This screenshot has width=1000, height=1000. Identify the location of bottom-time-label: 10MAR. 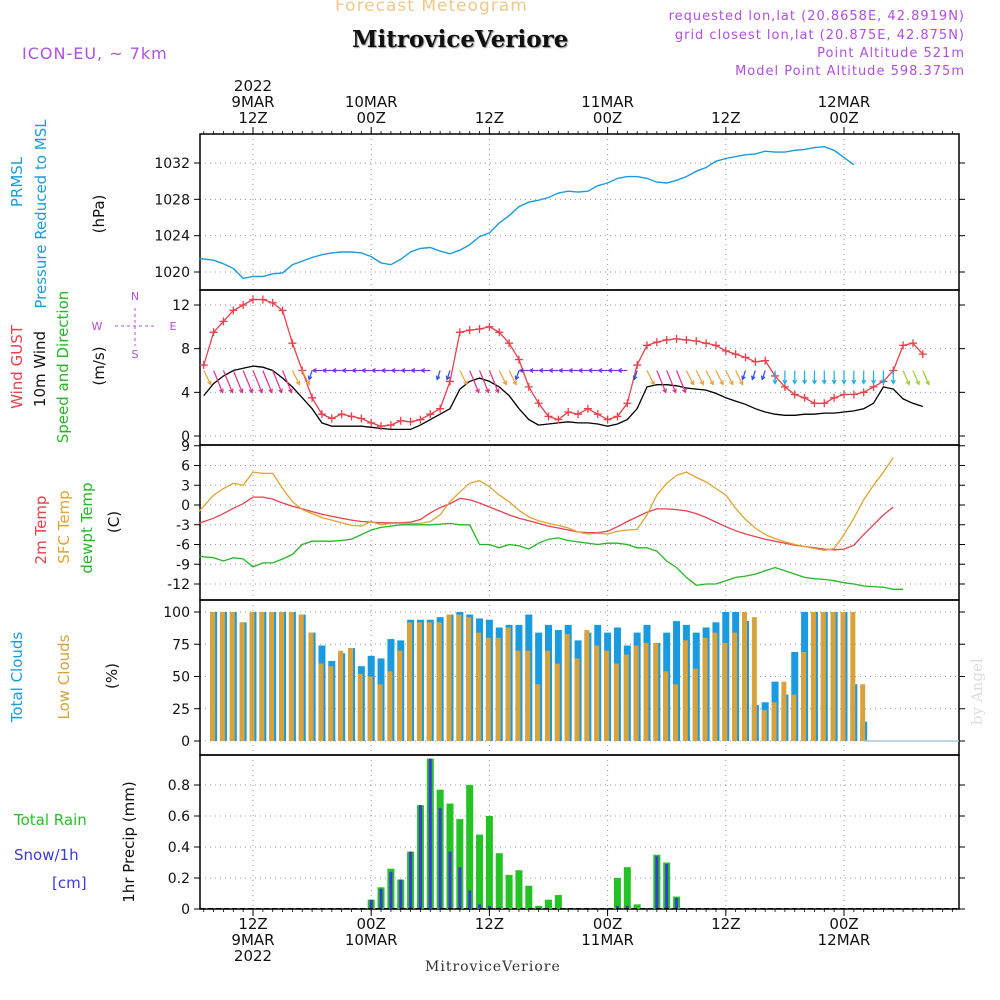
(371, 940).